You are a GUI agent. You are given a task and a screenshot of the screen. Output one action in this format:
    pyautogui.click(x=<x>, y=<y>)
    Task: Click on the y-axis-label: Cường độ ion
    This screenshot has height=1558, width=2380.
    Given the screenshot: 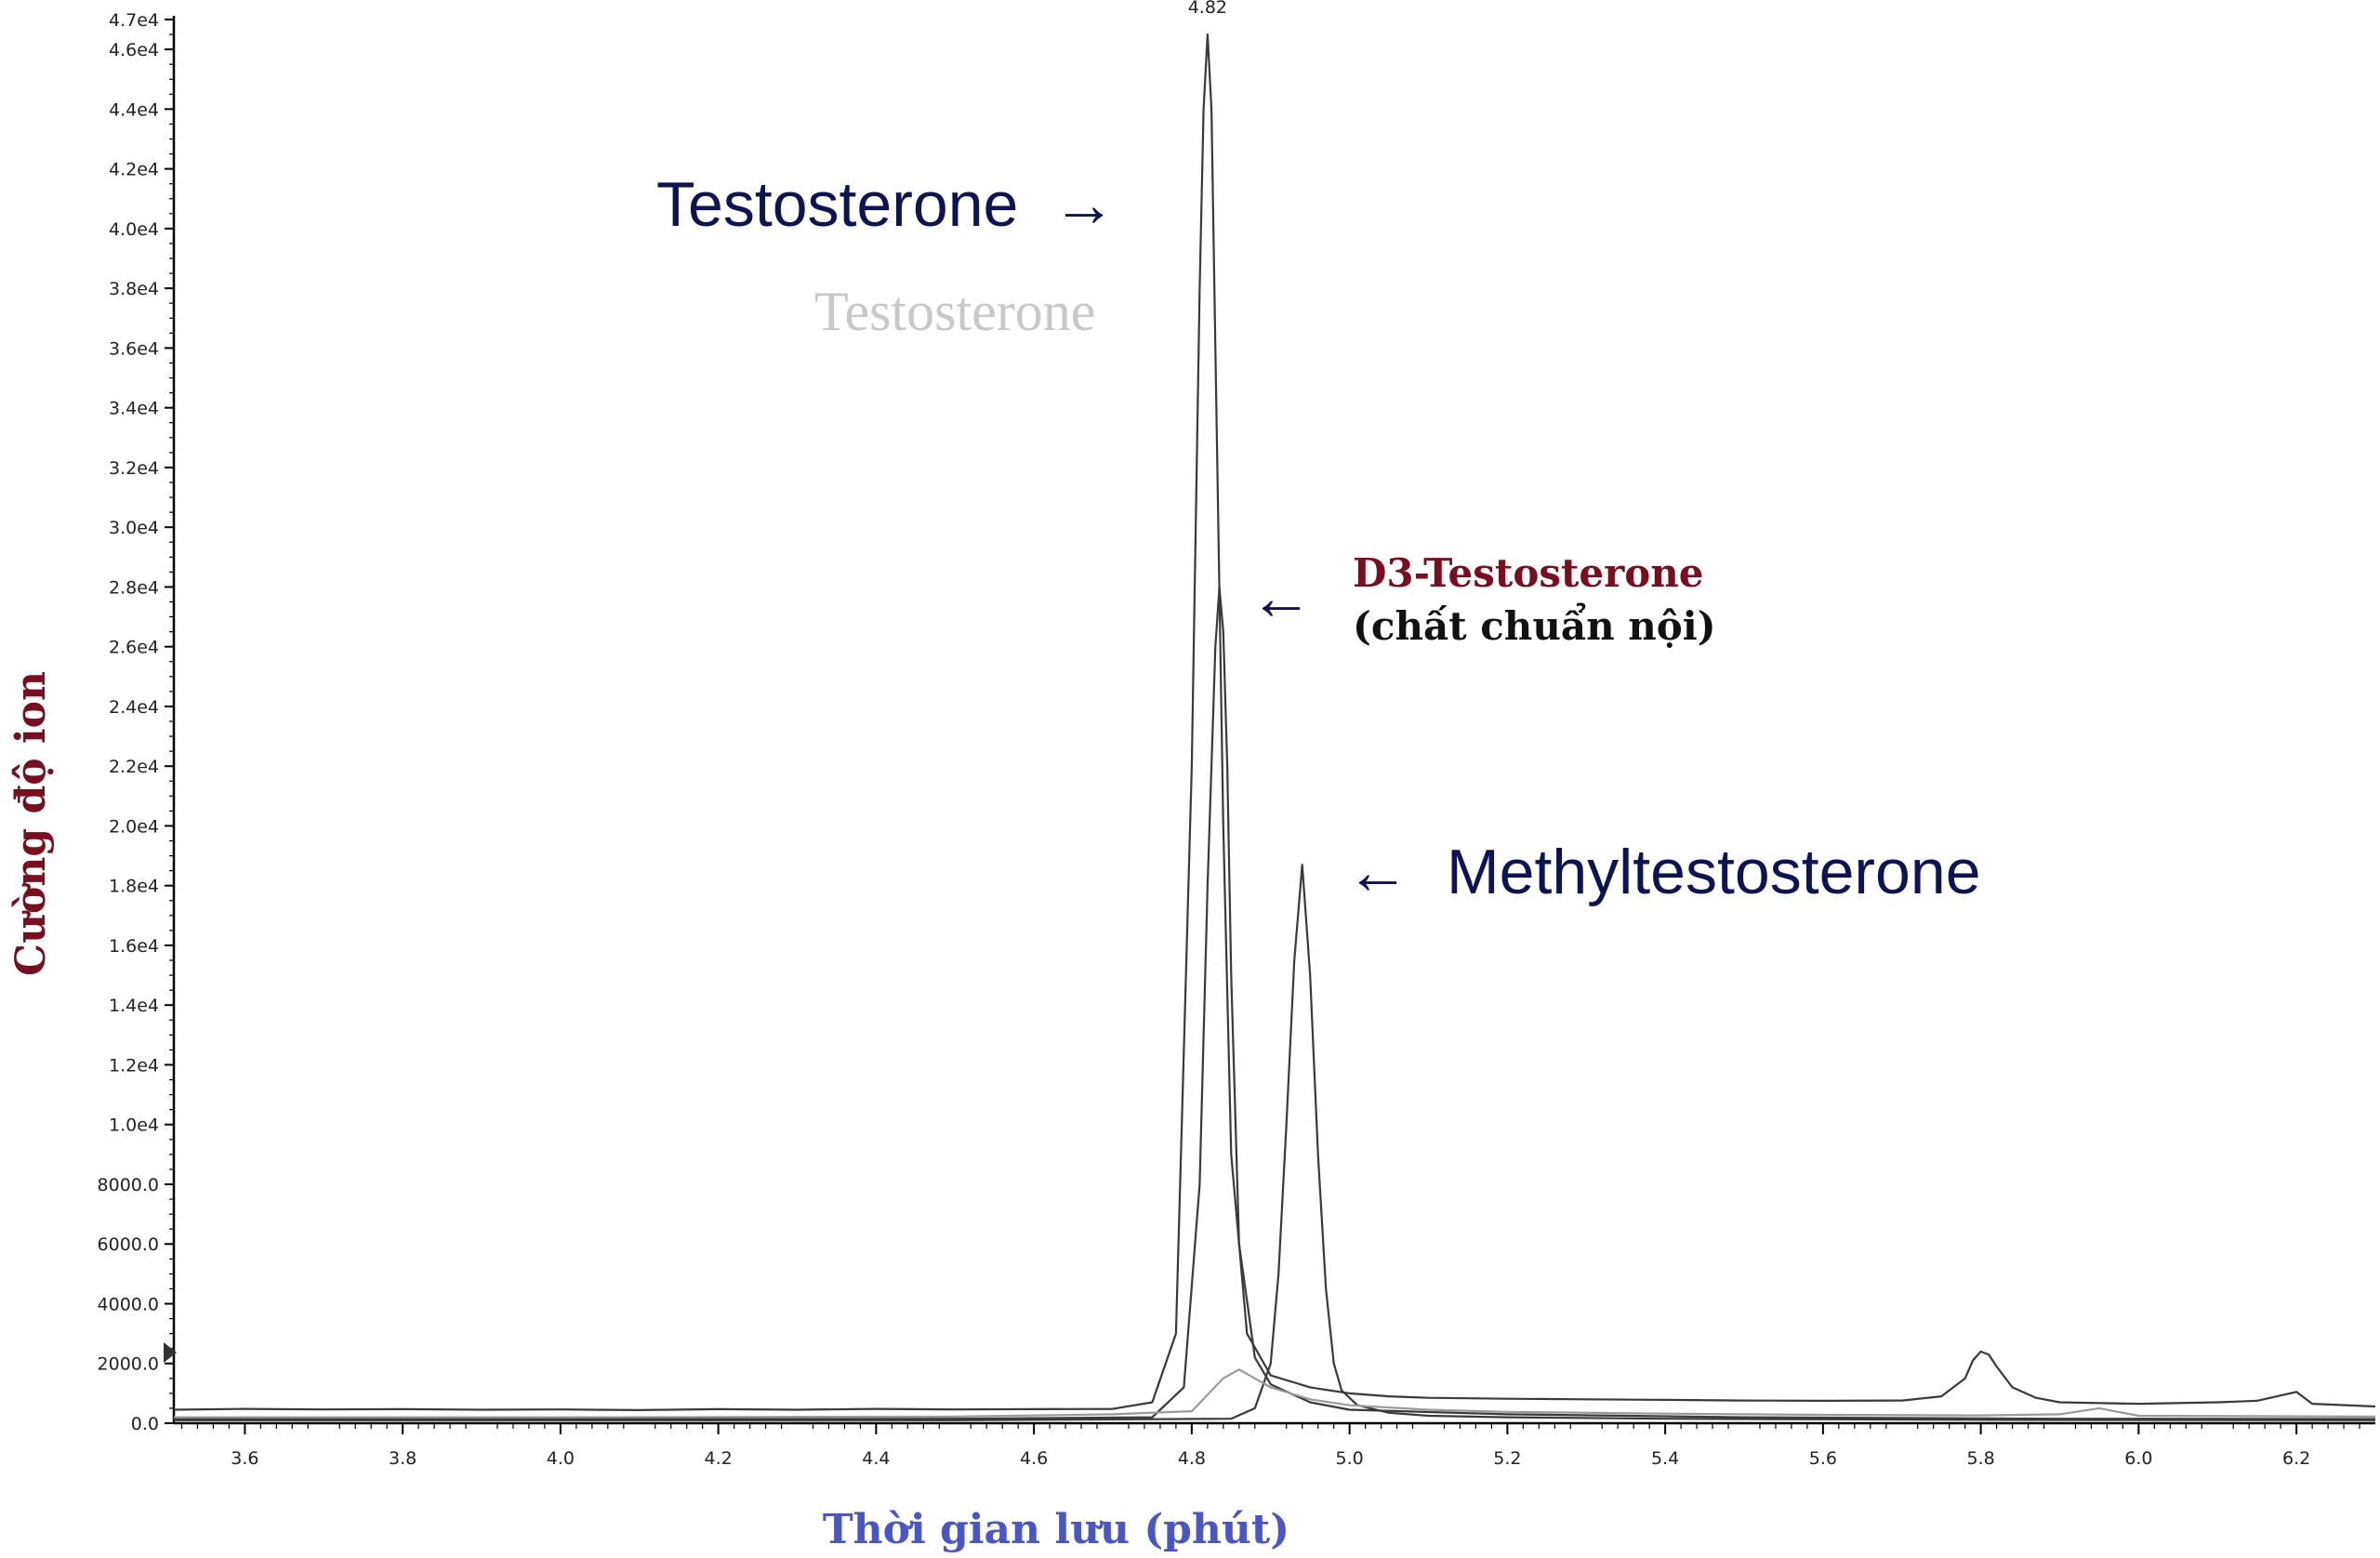 What is the action you would take?
    pyautogui.click(x=31, y=823)
    